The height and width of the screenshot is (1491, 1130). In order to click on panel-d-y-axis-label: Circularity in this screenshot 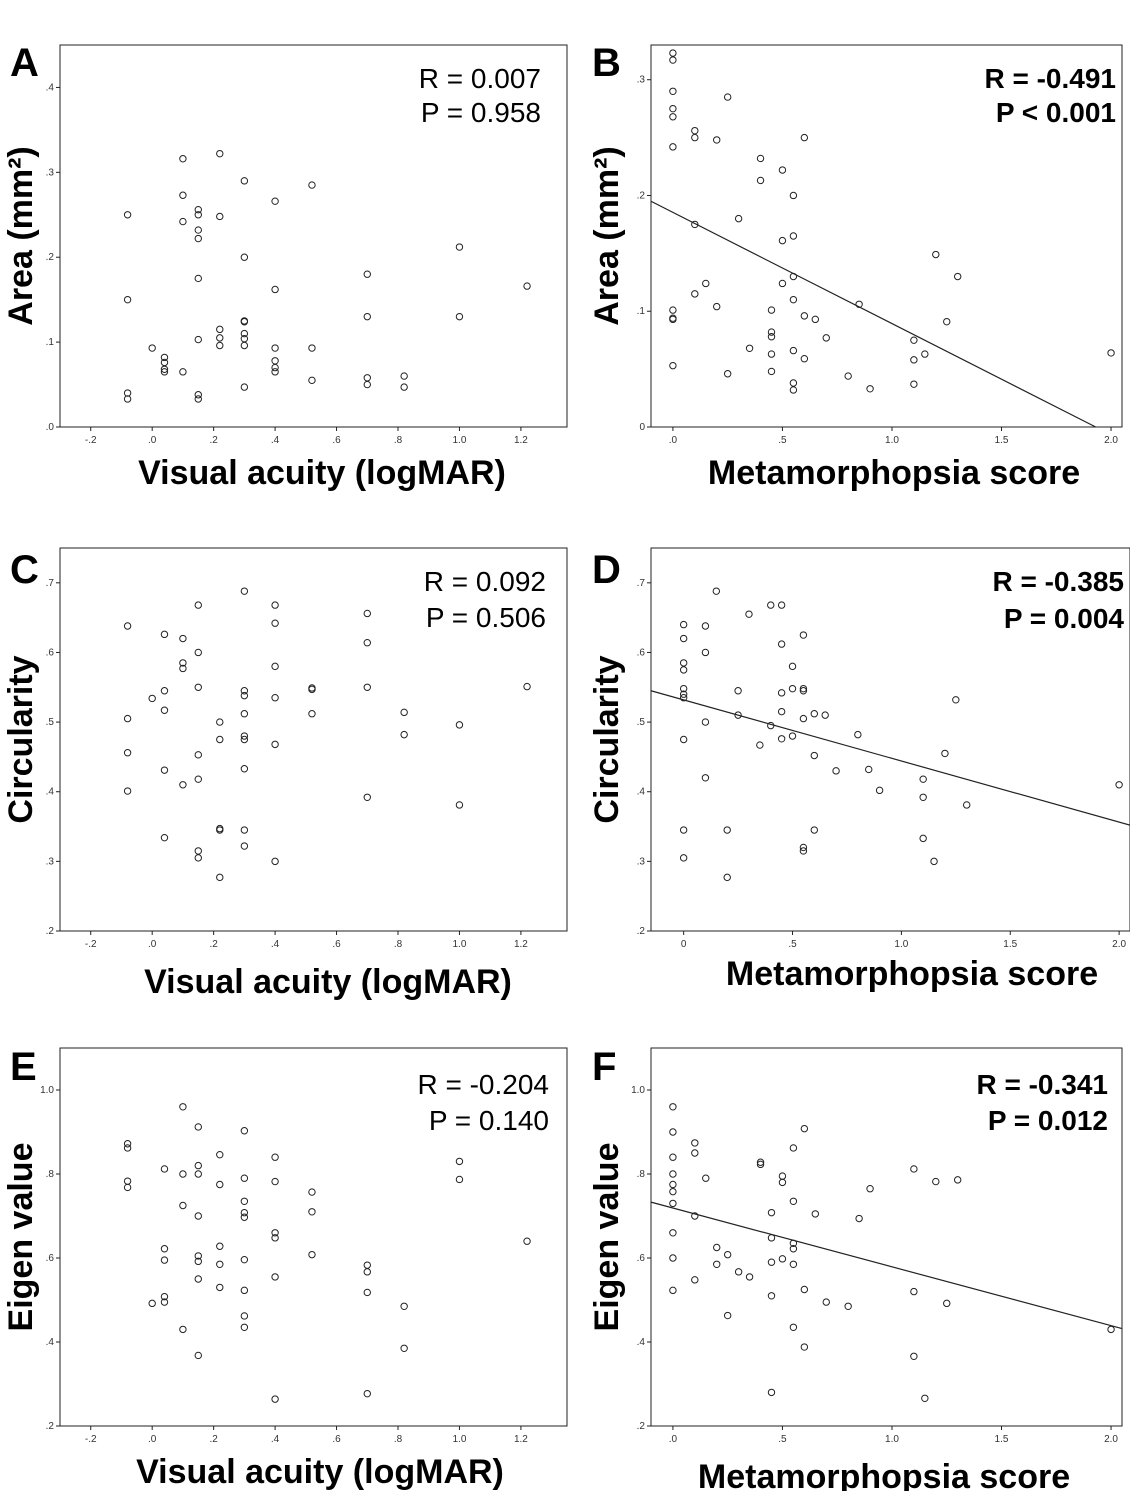, I will do `click(607, 739)`.